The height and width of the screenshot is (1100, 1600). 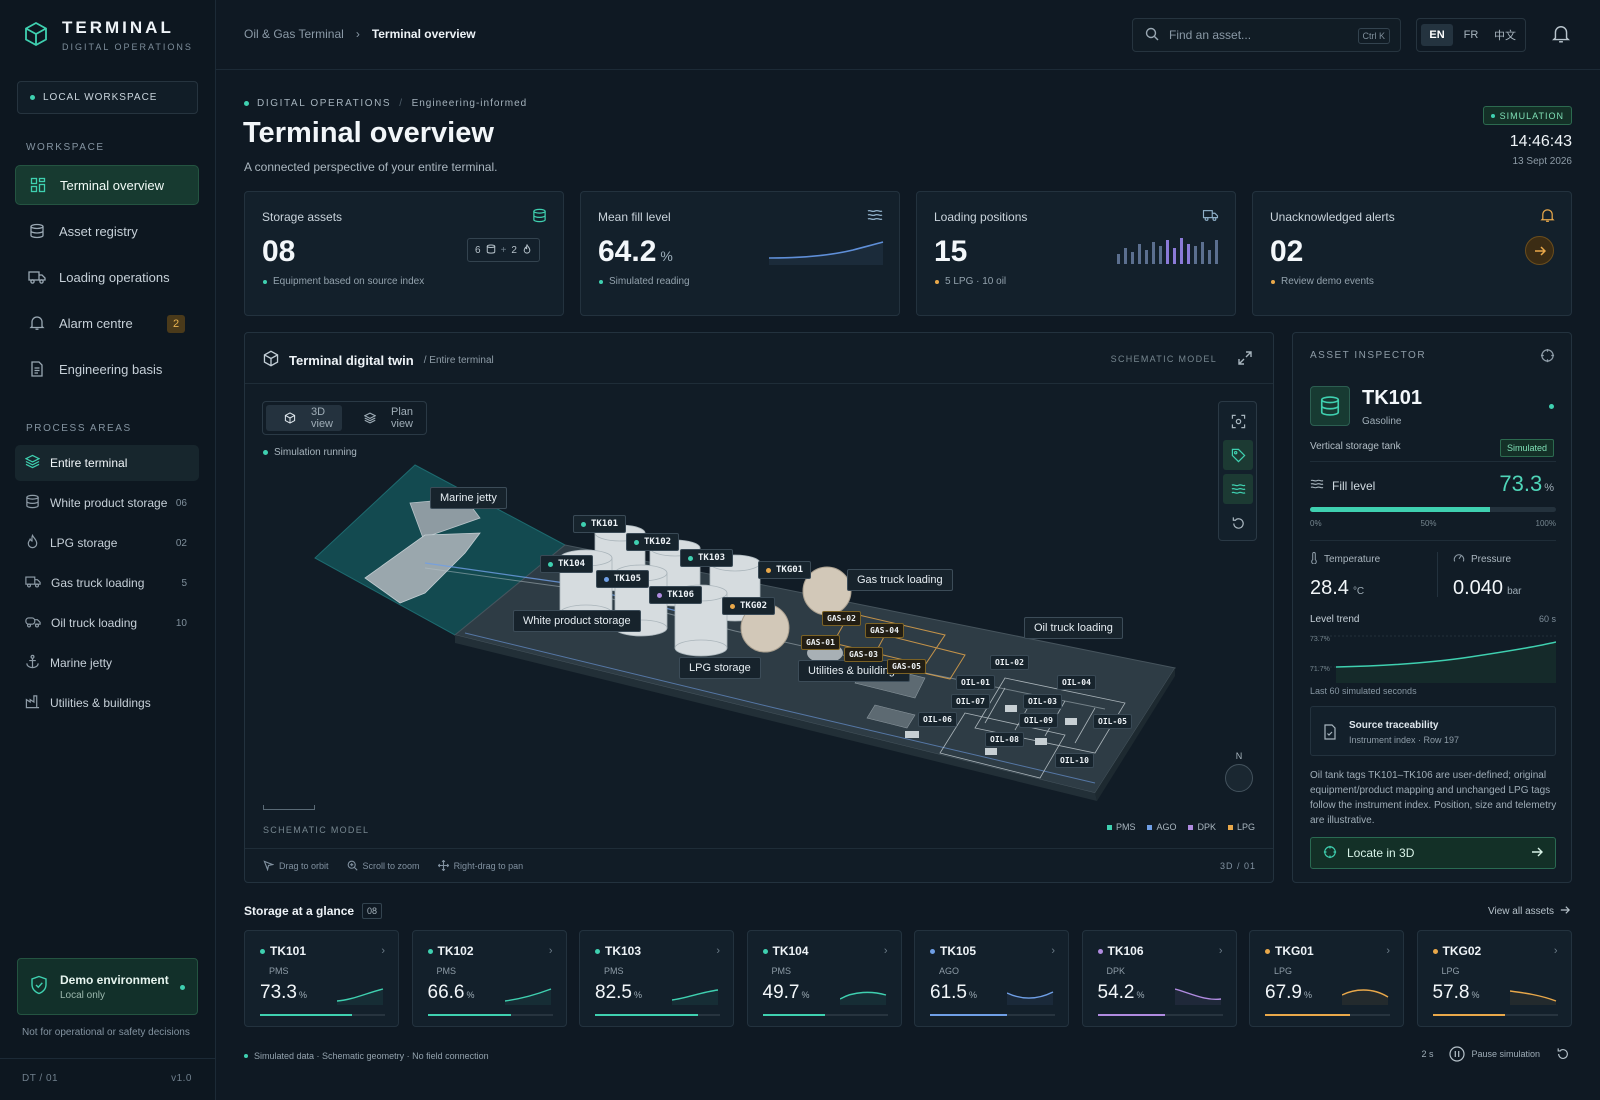 What do you see at coordinates (1004, 739) in the screenshot?
I see `tag-oil-08: OIL-08` at bounding box center [1004, 739].